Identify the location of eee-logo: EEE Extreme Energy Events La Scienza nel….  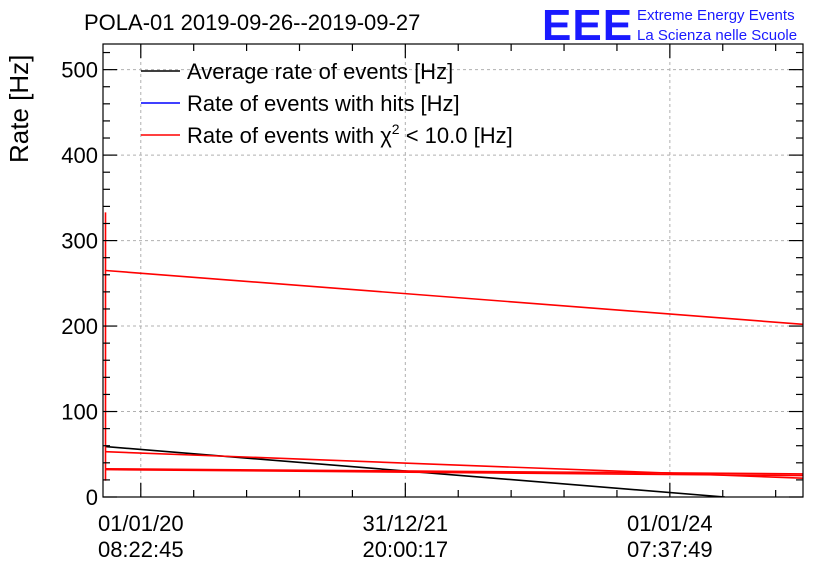
(669, 25).